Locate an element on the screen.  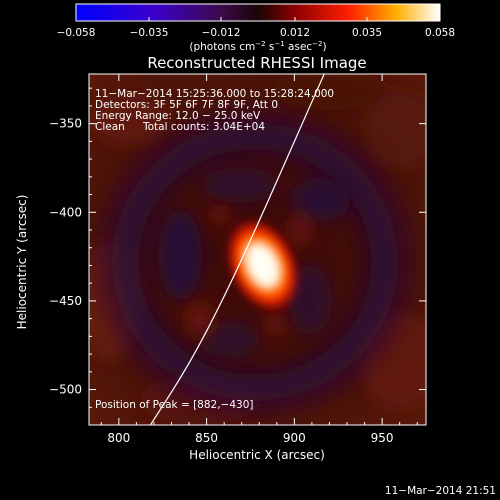
flare-source-core is located at coordinates (263, 265).